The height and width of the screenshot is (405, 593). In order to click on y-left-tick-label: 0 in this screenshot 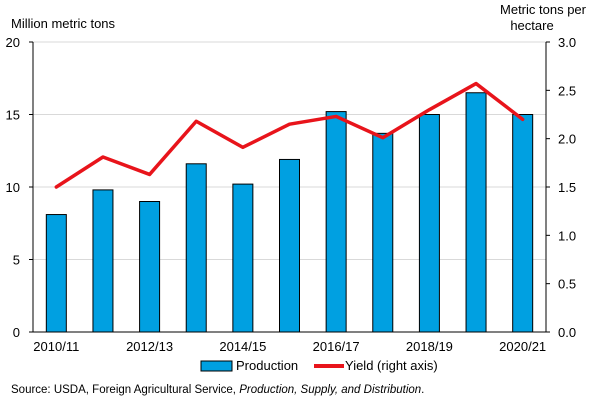, I will do `click(16, 332)`.